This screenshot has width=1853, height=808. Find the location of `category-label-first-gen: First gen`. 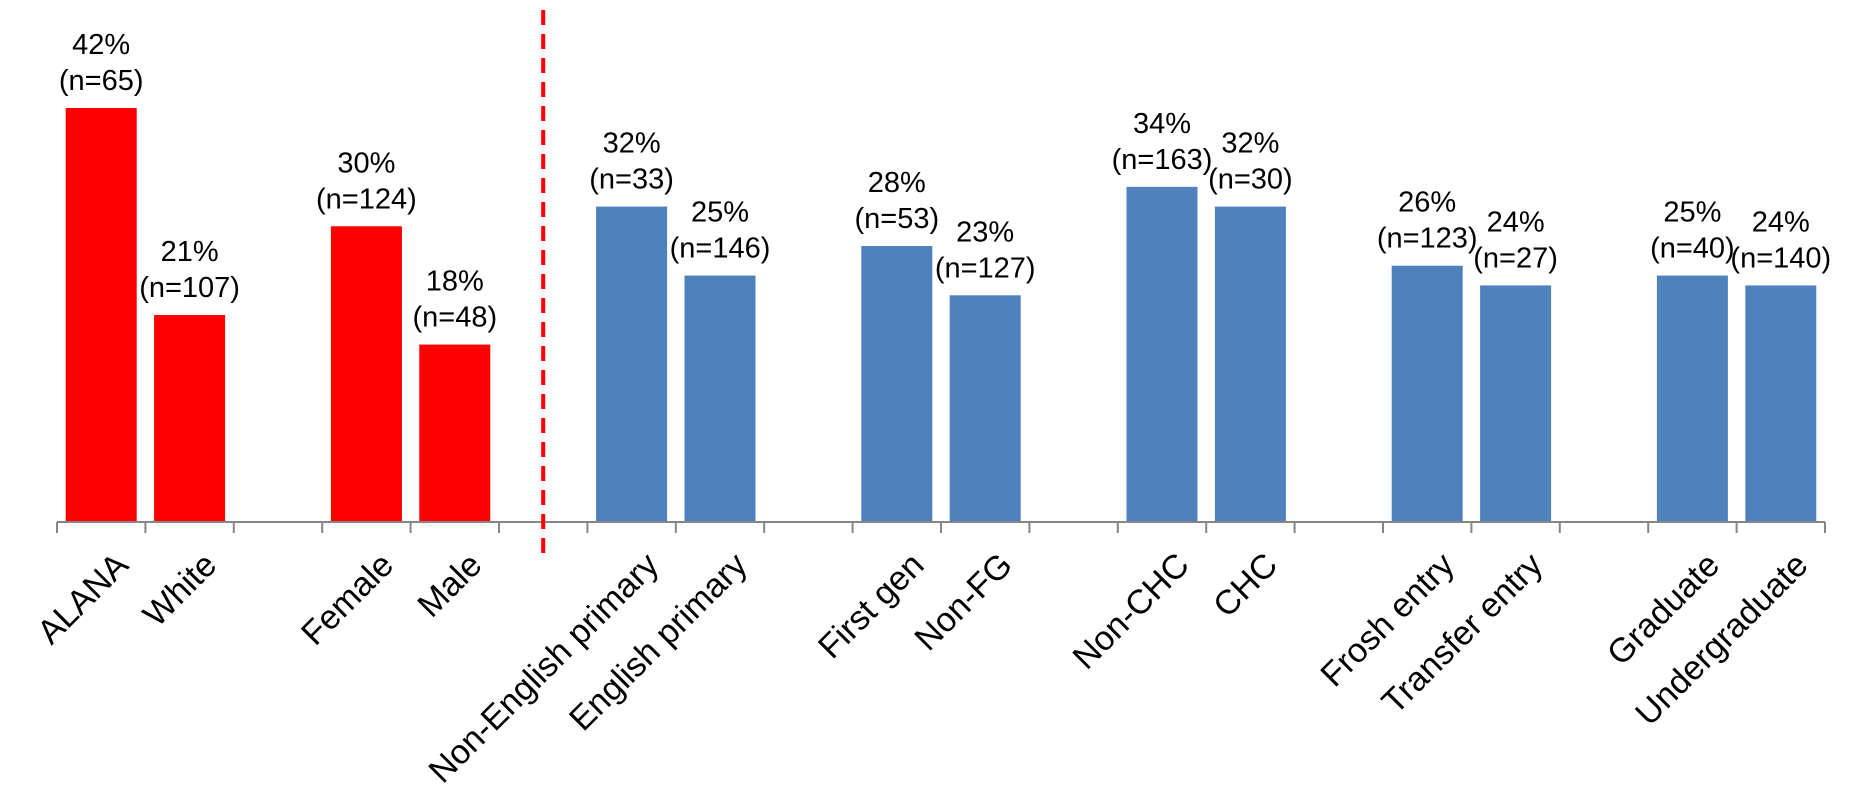

category-label-first-gen: First gen is located at coordinates (871, 606).